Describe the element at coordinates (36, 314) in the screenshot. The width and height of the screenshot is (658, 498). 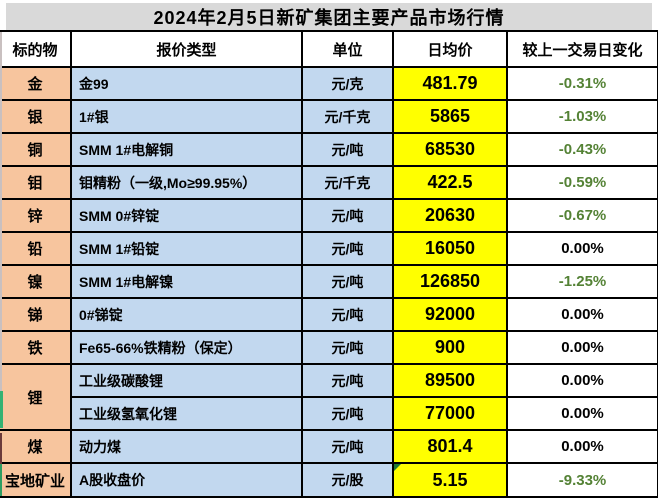
I see `commodity-cell: 锑` at that location.